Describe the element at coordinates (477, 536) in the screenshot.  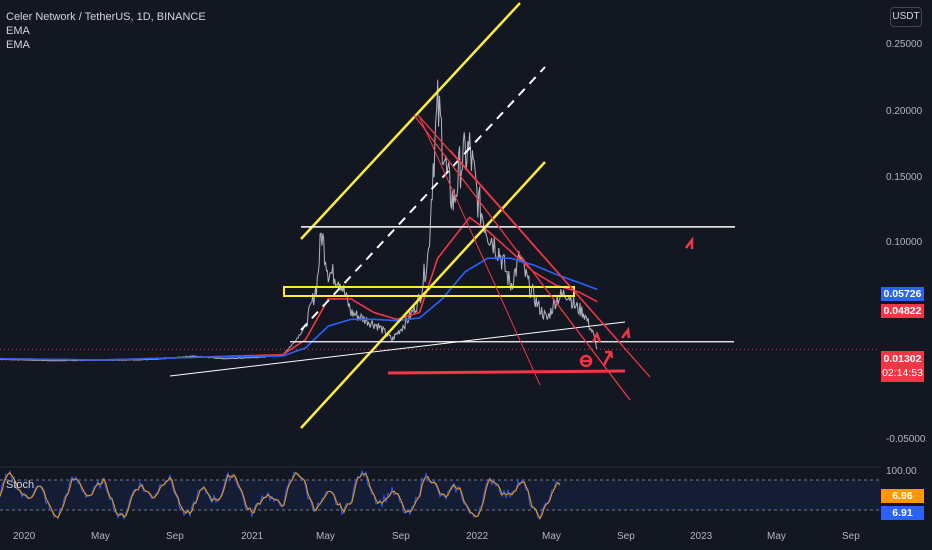
I see `time-tick-label: 2022` at that location.